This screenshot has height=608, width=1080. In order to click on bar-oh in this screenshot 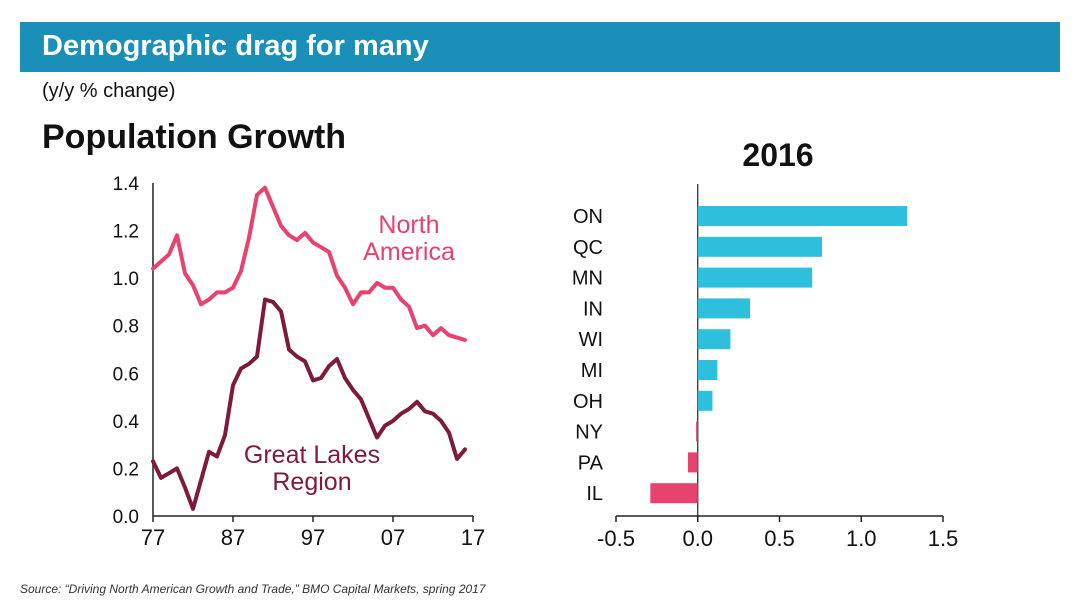, I will do `click(705, 400)`.